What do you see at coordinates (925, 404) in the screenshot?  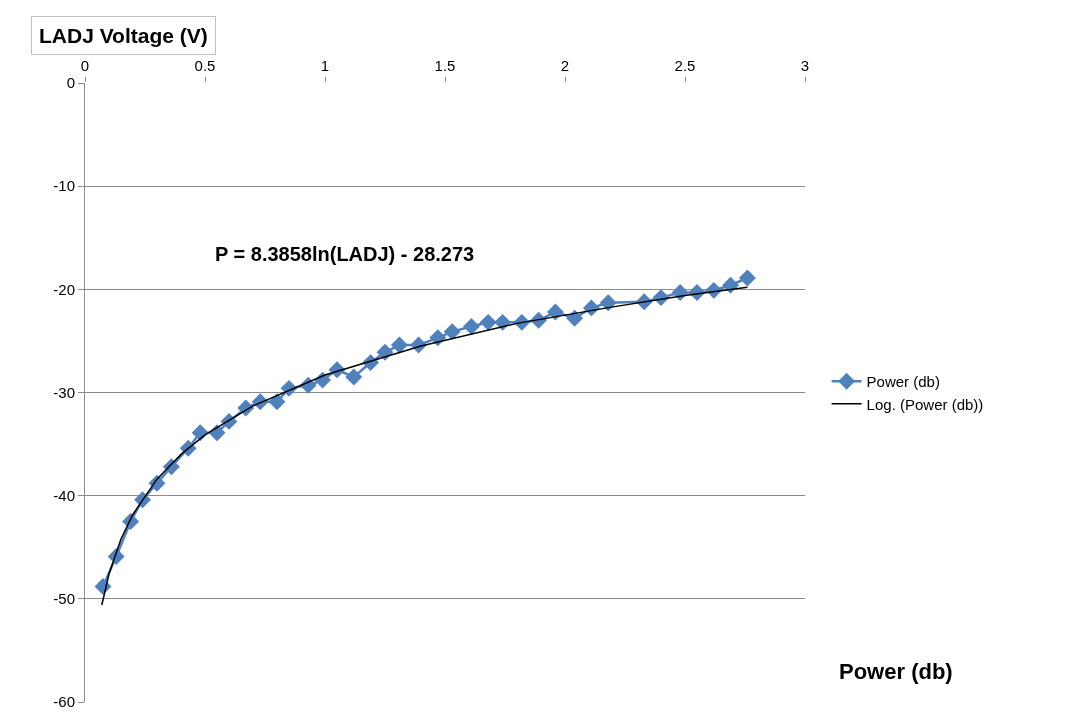 I see `legend-label: Log. (Power (db))` at bounding box center [925, 404].